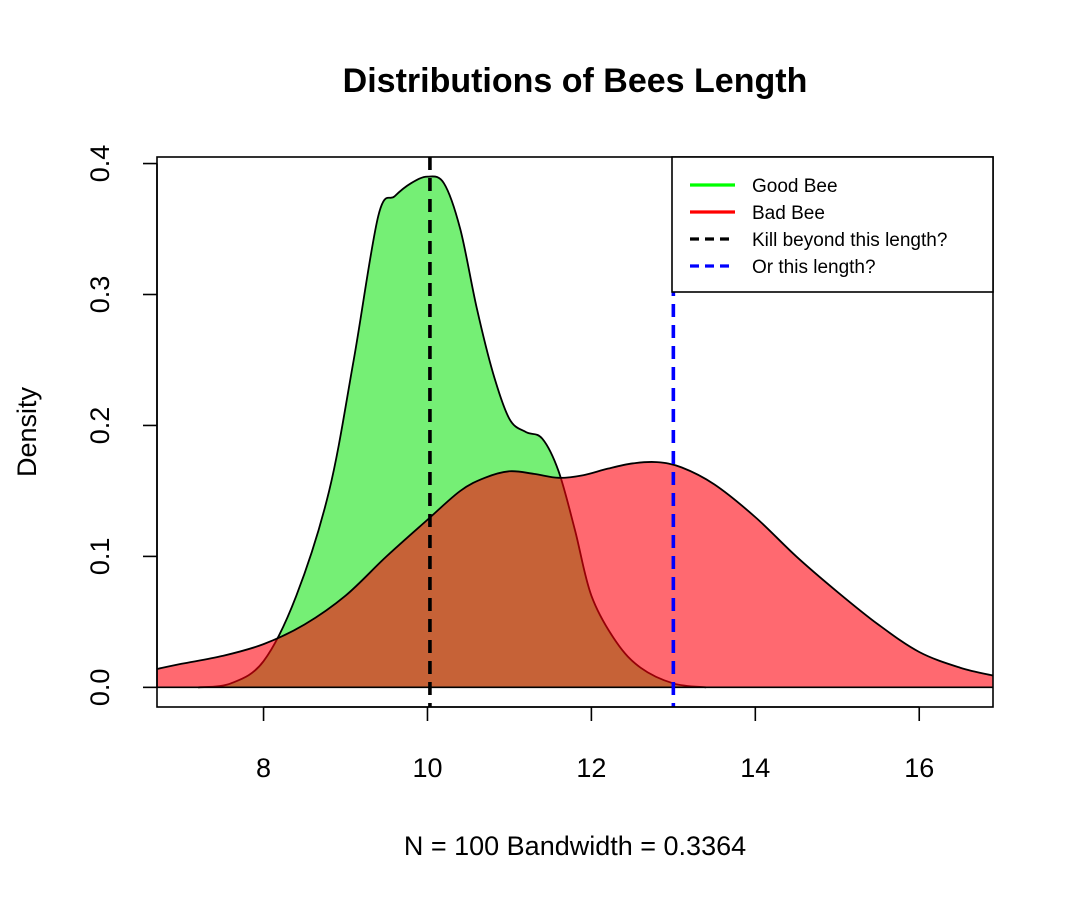  I want to click on x-tick-label: 8, so click(263, 768).